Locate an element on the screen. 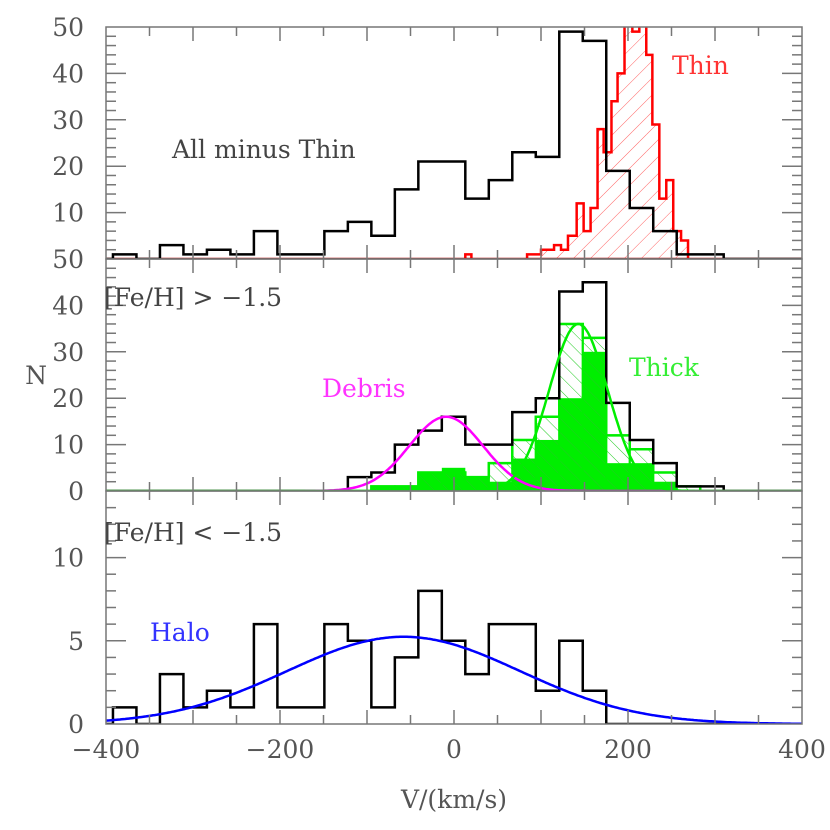 Image resolution: width=830 pixels, height=830 pixels. histogram-step-all is located at coordinates (454, 656).